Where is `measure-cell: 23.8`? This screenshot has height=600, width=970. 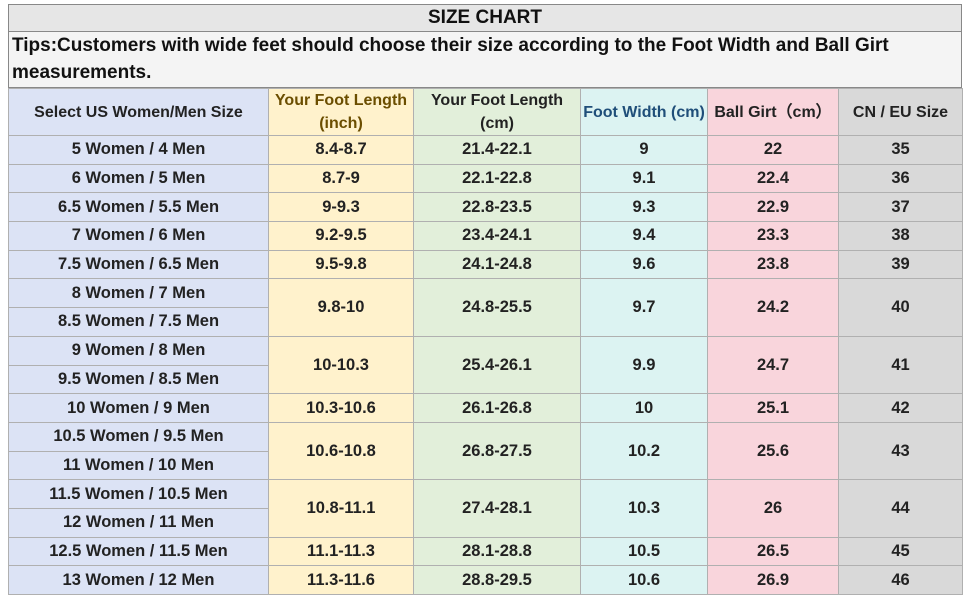 measure-cell: 23.8 is located at coordinates (773, 264).